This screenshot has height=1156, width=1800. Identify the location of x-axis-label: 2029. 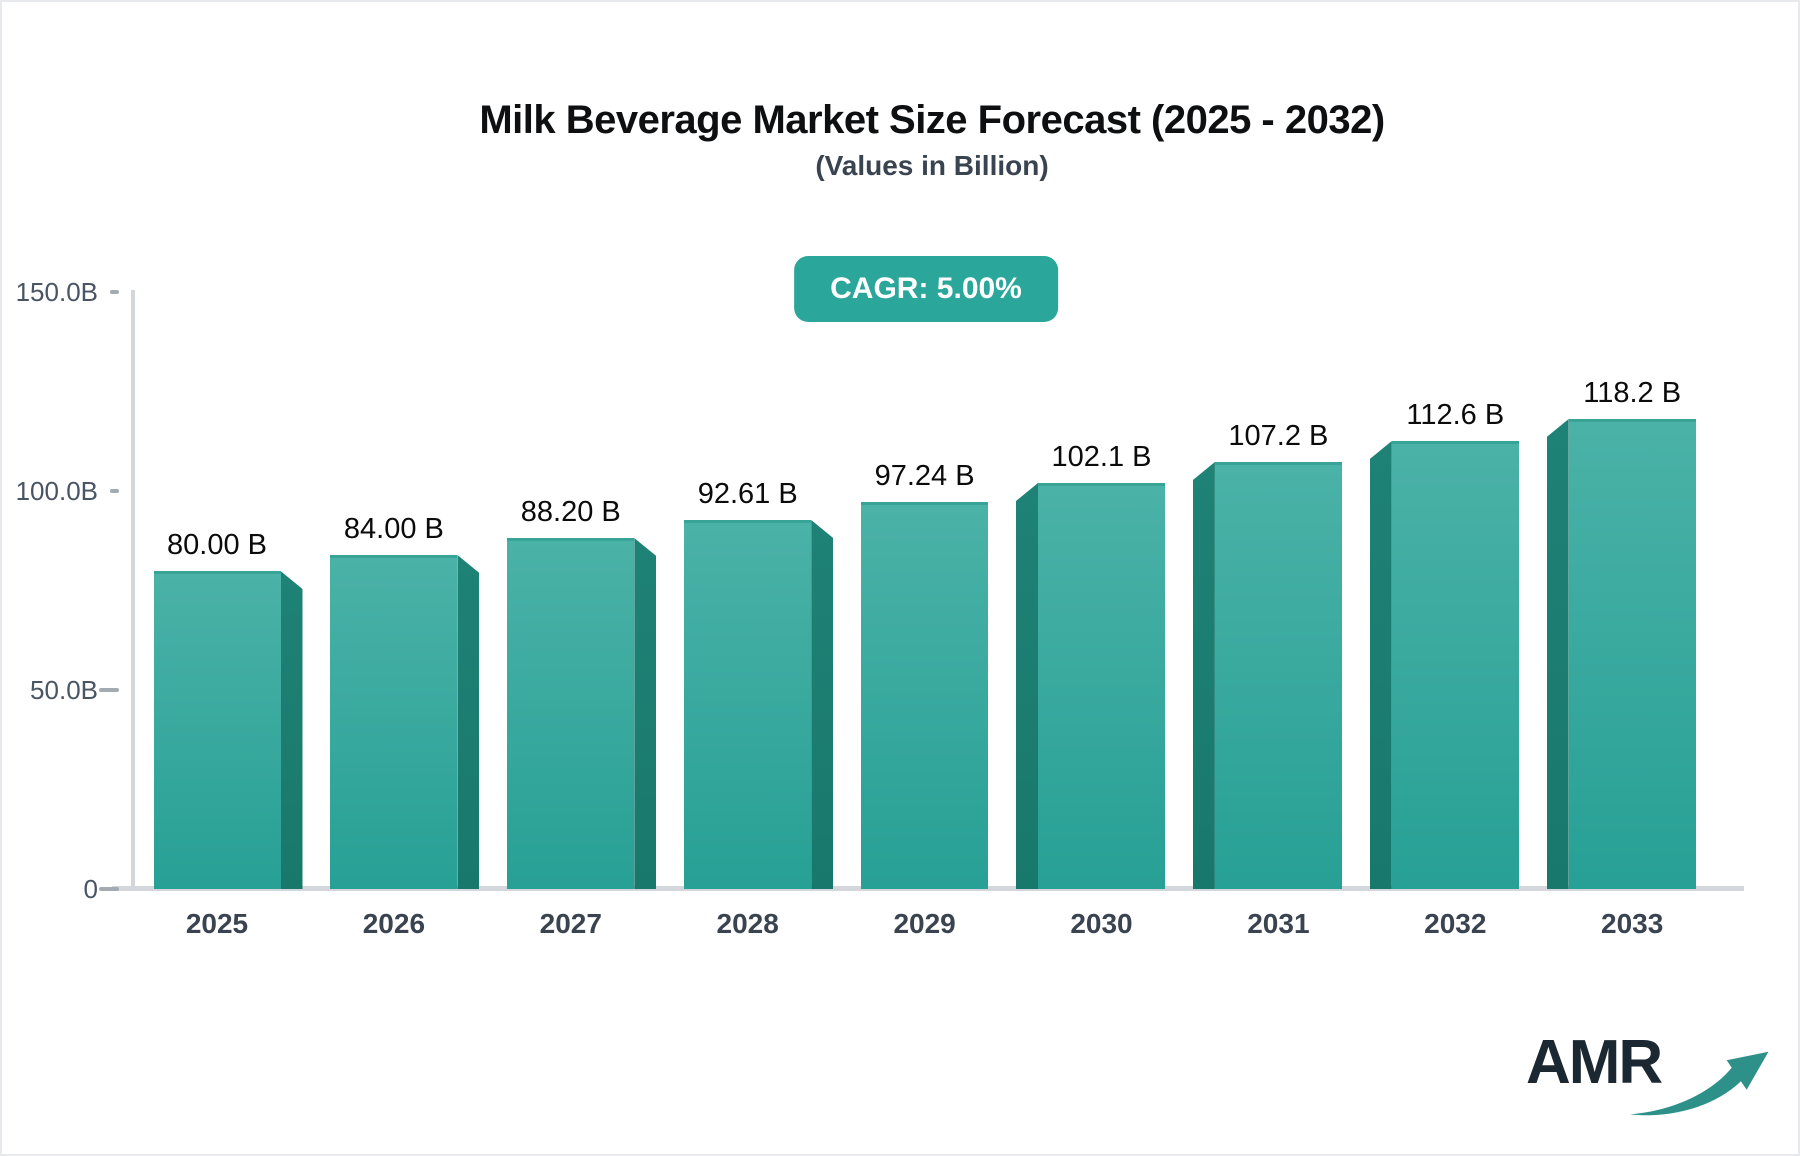
(924, 923).